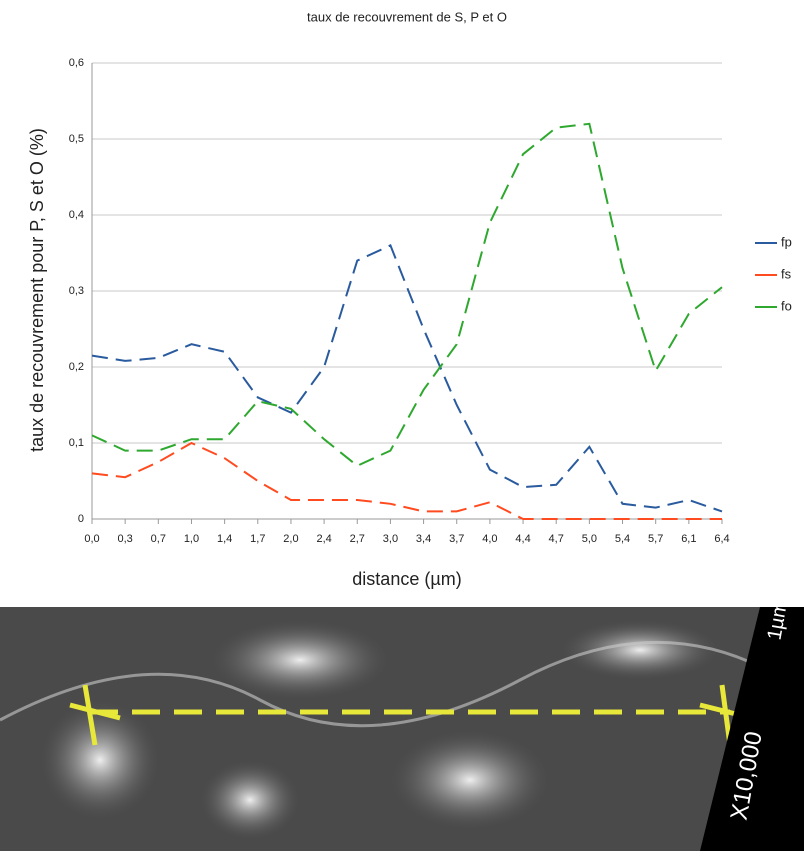 The image size is (804, 856). I want to click on x-tick-label: 3,7, so click(456, 539).